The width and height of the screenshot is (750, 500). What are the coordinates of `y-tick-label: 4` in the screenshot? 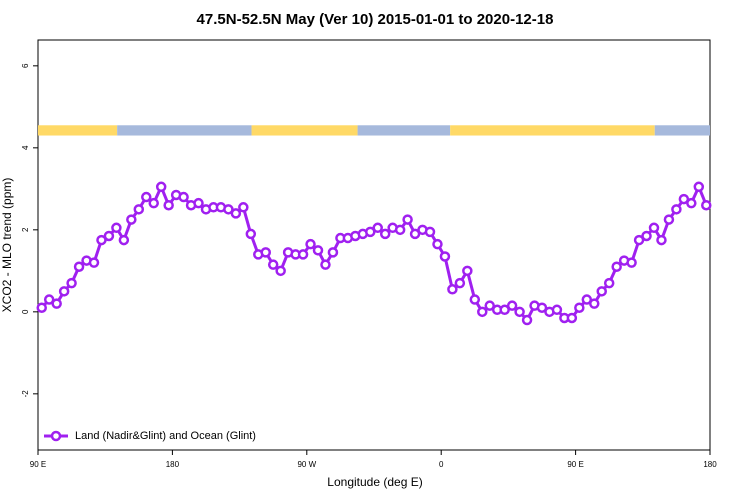 It's located at (25, 147).